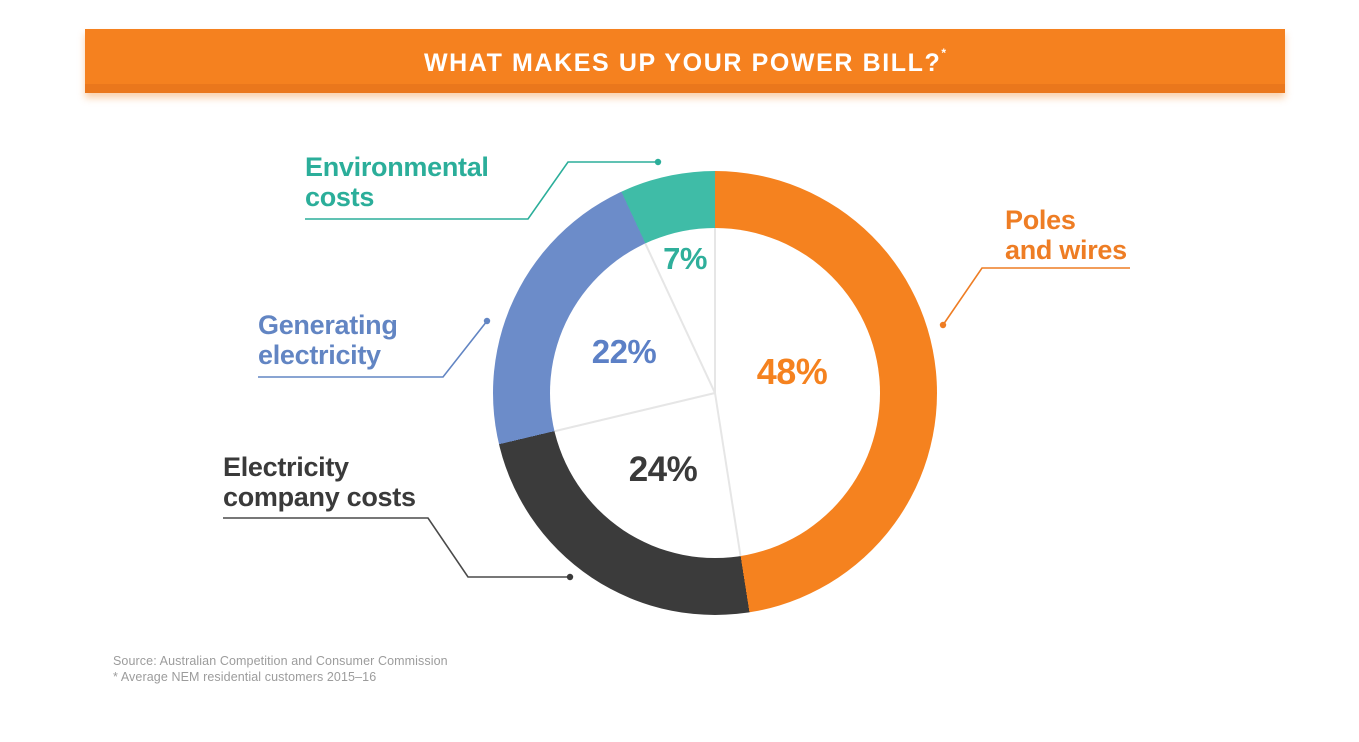 The width and height of the screenshot is (1359, 742). Describe the element at coordinates (792, 371) in the screenshot. I see `value-label-poles: 48%` at that location.